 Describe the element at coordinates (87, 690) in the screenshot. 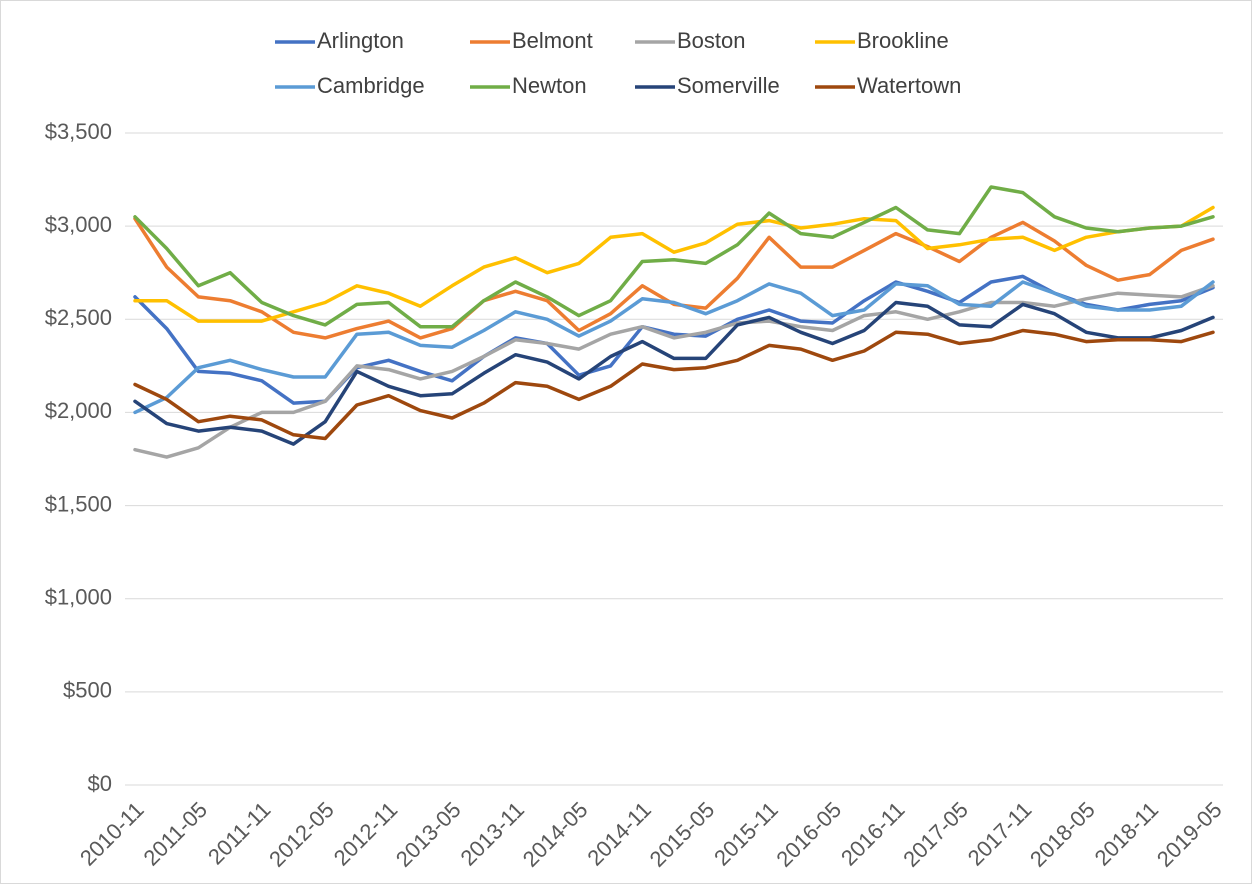

I see `y-tick-label: $500` at that location.